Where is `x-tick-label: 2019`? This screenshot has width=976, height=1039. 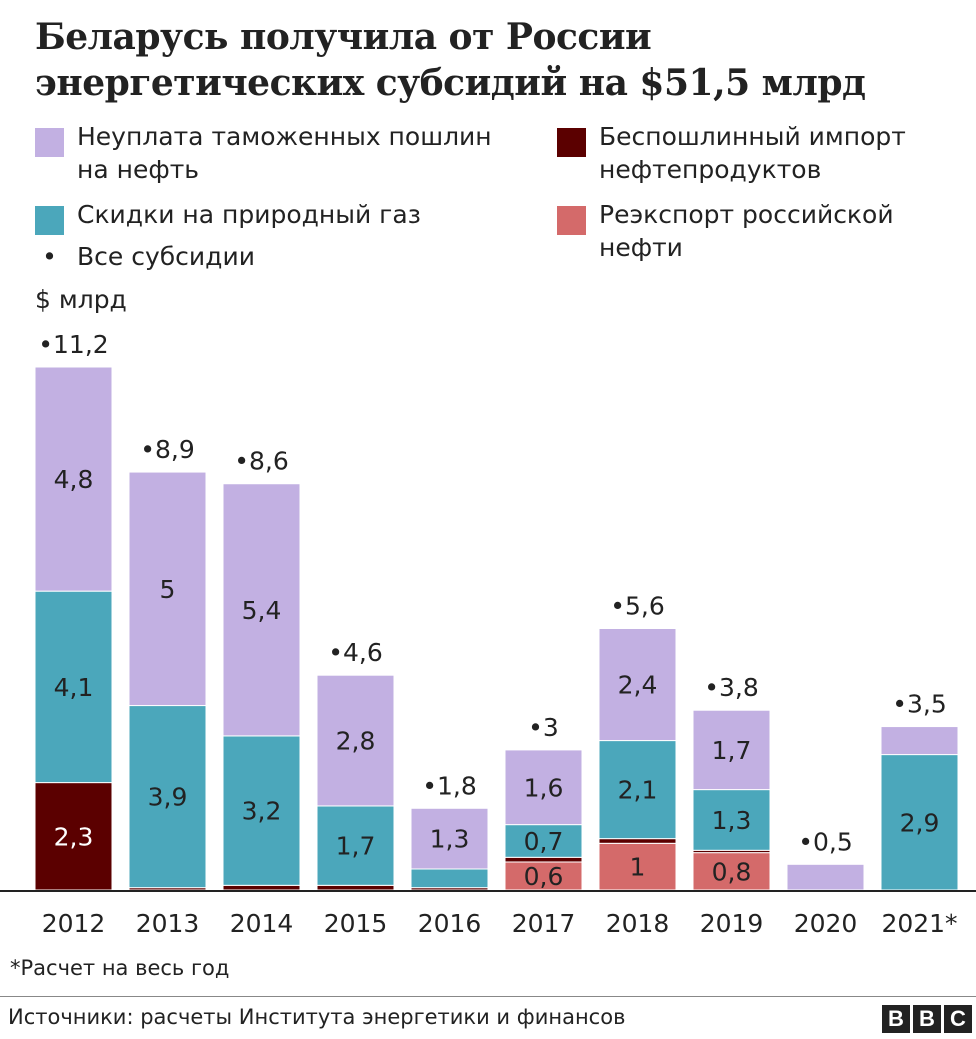
x-tick-label: 2019 is located at coordinates (732, 923).